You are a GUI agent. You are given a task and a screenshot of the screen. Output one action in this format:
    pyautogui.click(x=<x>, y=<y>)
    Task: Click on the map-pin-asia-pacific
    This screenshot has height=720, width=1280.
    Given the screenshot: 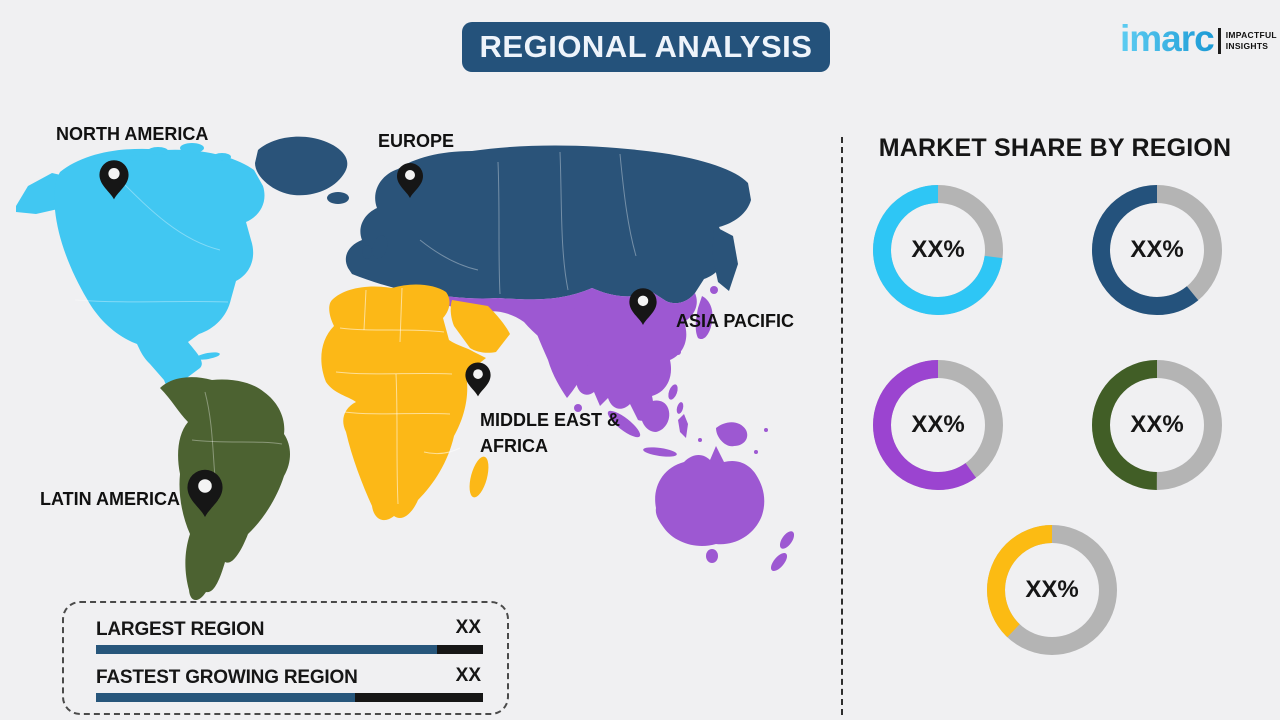 What is the action you would take?
    pyautogui.click(x=643, y=306)
    